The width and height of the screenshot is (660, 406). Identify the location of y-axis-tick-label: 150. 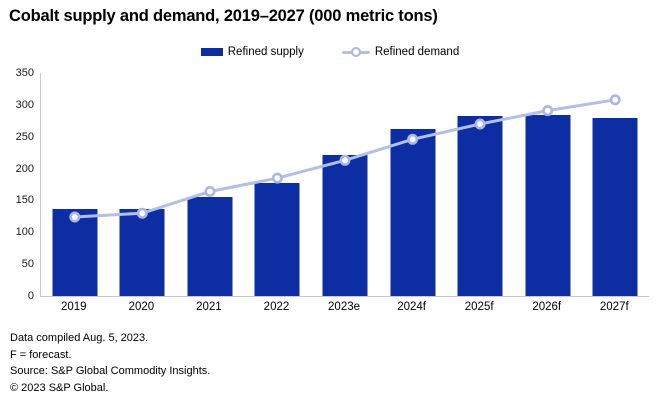
(24, 200).